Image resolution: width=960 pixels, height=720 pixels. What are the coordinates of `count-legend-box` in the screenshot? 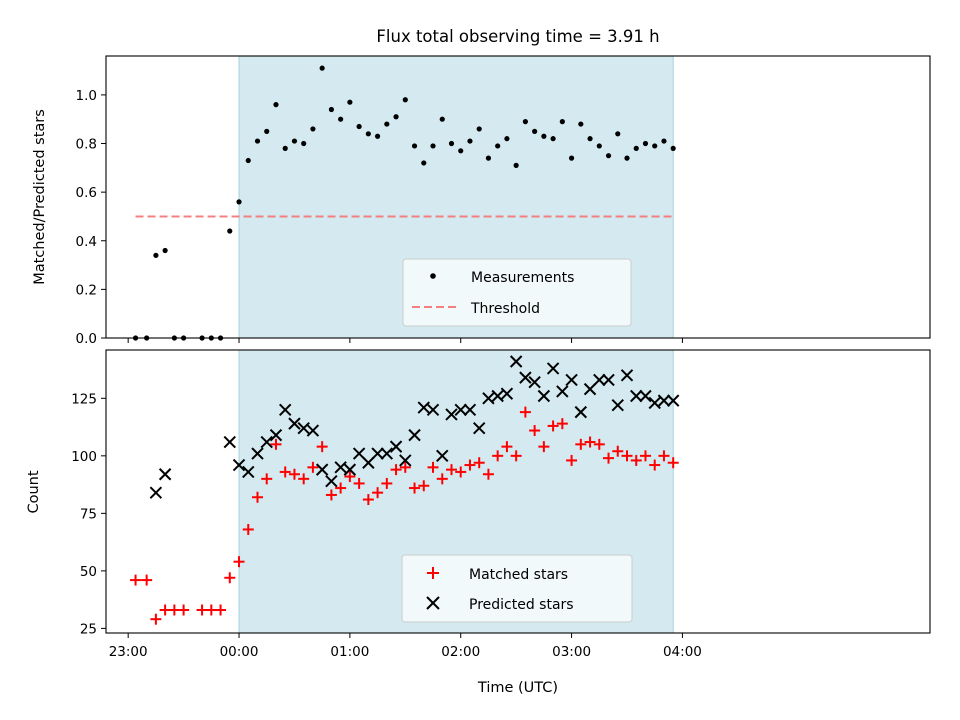 It's located at (517, 588).